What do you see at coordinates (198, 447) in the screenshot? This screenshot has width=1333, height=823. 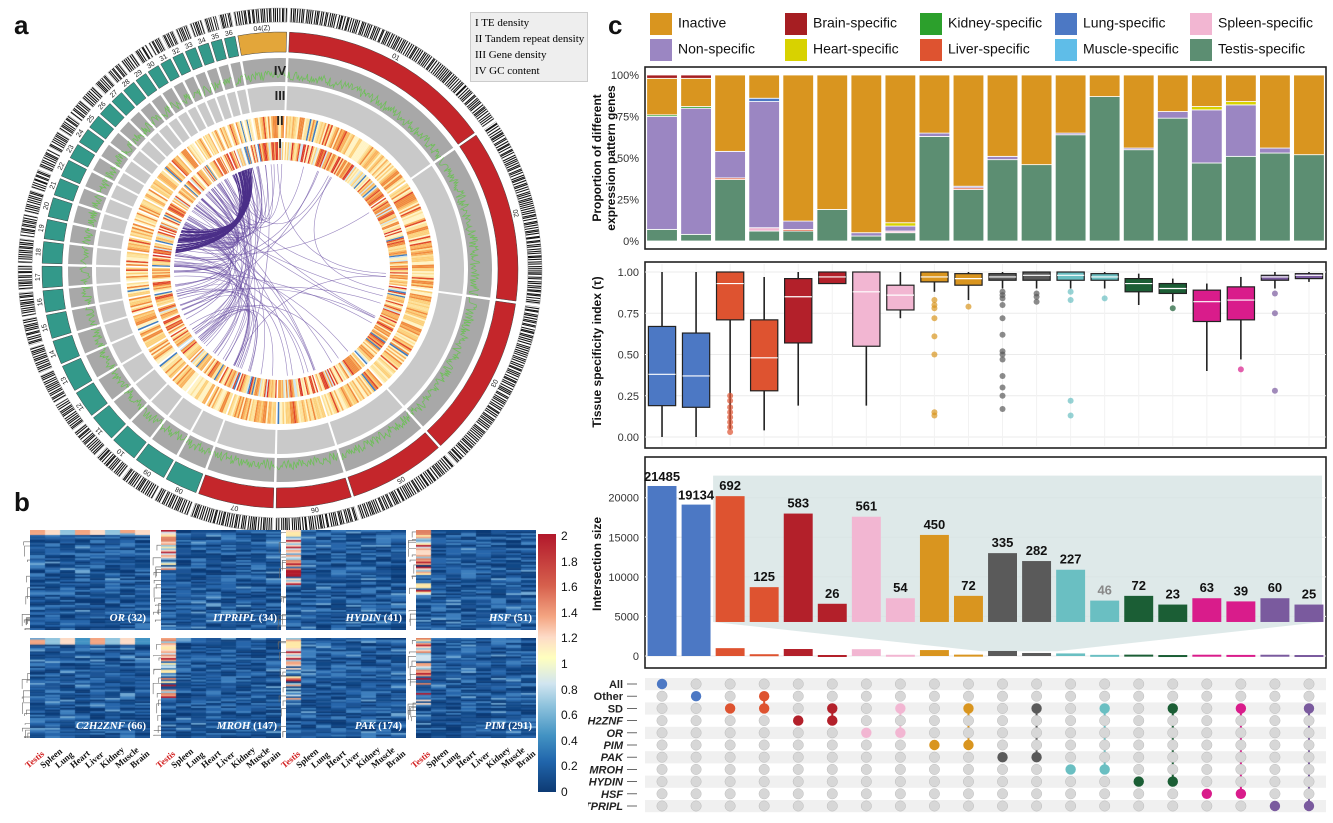 I see `gc-line` at bounding box center [198, 447].